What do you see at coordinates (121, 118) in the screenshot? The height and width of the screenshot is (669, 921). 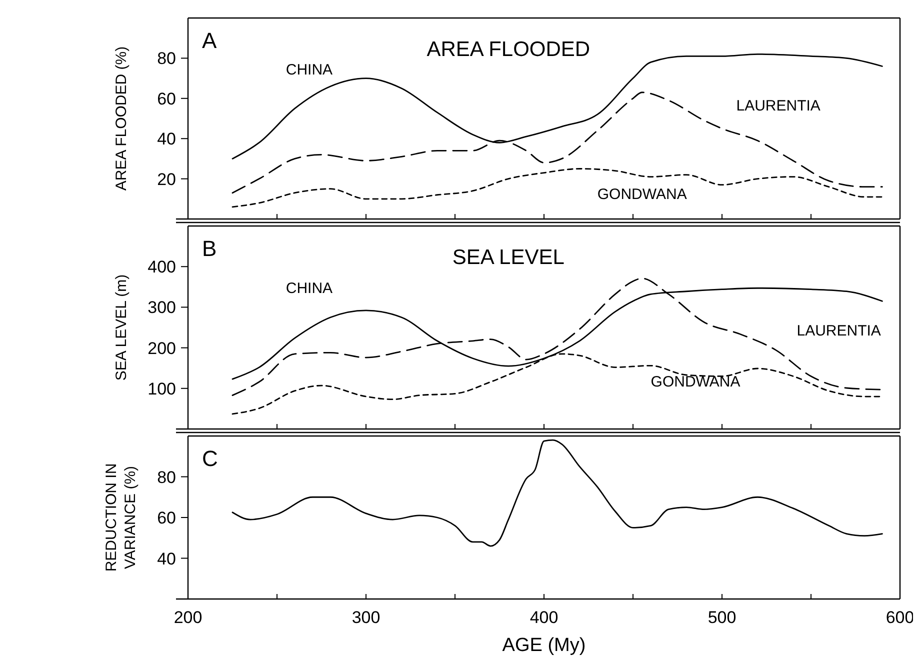 I see `y-axis-title: AREA FLOODED (%)` at bounding box center [121, 118].